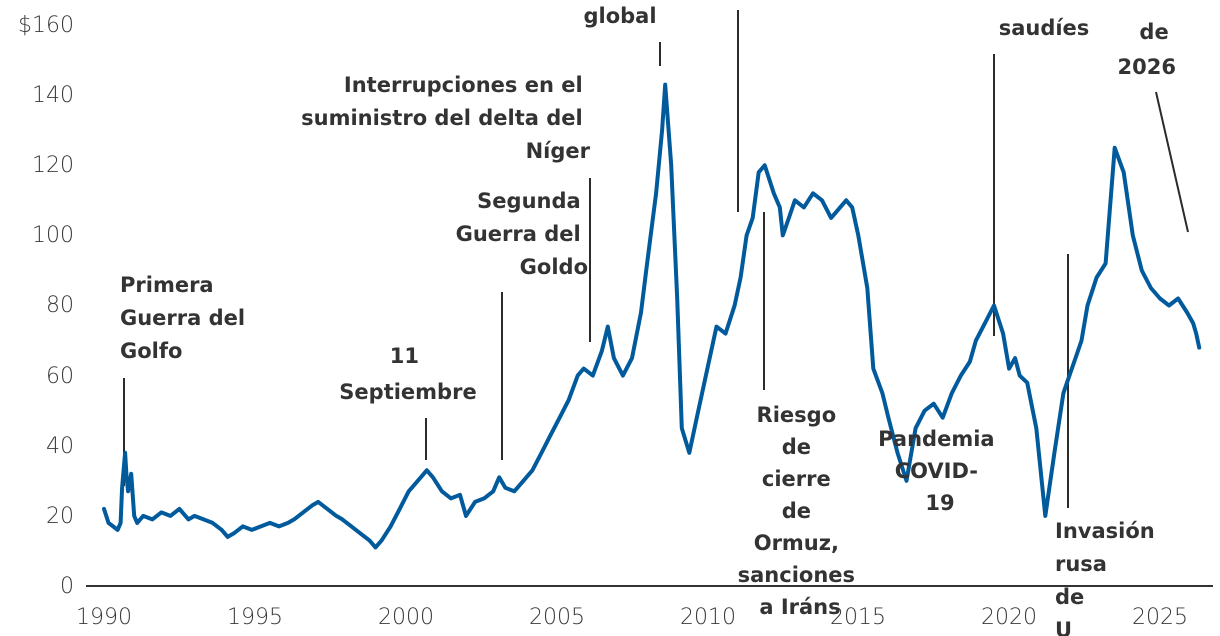  Describe the element at coordinates (60, 446) in the screenshot. I see `y-tick-label: 40` at that location.